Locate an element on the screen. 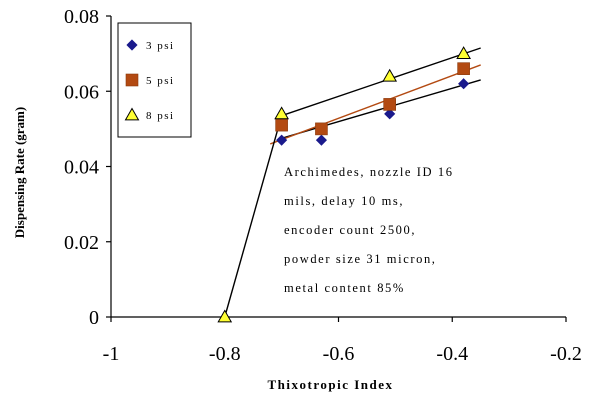 The width and height of the screenshot is (589, 398). trendline-5-psi is located at coordinates (375, 104).